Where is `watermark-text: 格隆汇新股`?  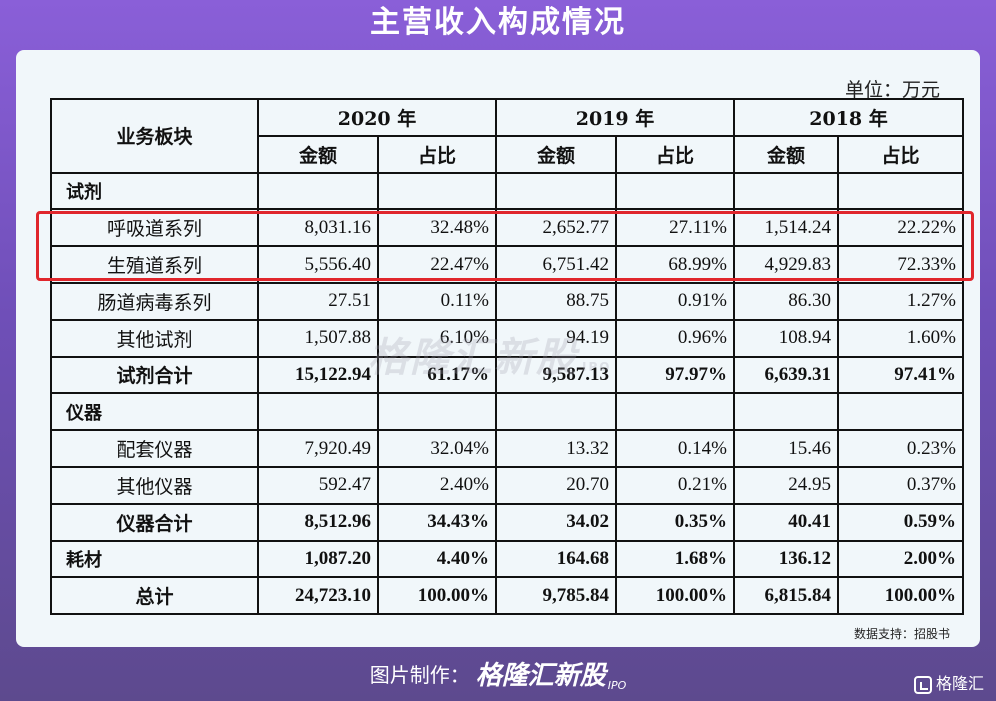
watermark-text: 格隆汇新股 is located at coordinates (473, 358).